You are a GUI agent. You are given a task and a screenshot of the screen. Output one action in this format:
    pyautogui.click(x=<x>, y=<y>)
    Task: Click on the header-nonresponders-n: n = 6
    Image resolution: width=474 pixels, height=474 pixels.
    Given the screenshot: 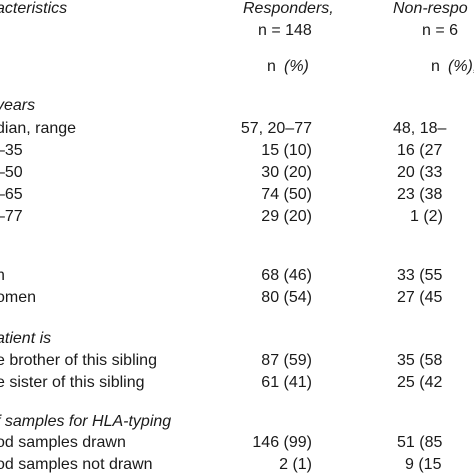 What is the action you would take?
    pyautogui.click(x=440, y=30)
    